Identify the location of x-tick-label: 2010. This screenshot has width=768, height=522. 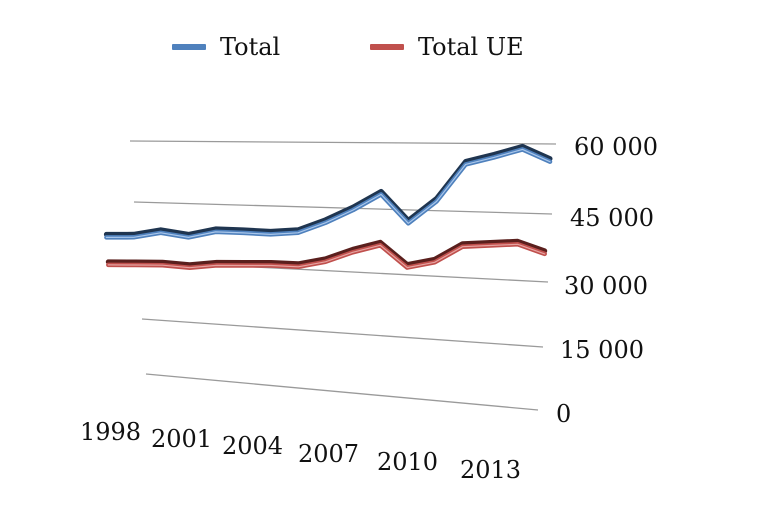
(407, 462).